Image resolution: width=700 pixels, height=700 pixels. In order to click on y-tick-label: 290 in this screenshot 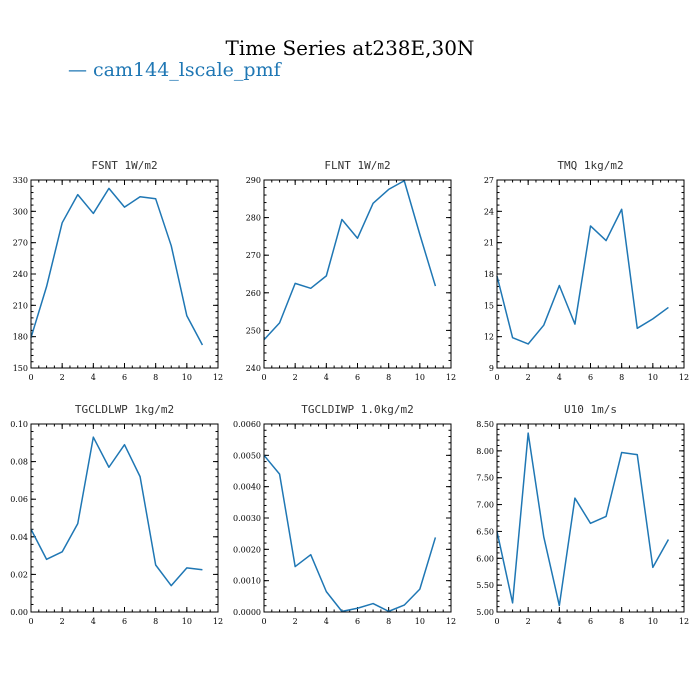, I will do `click(253, 180)`.